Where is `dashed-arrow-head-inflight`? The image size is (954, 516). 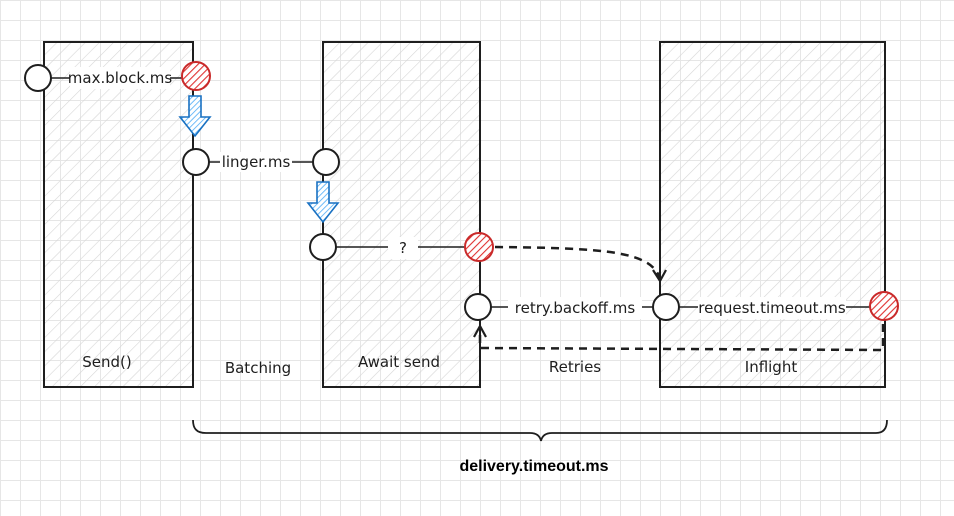
dashed-arrow-head-inflight is located at coordinates (659, 276).